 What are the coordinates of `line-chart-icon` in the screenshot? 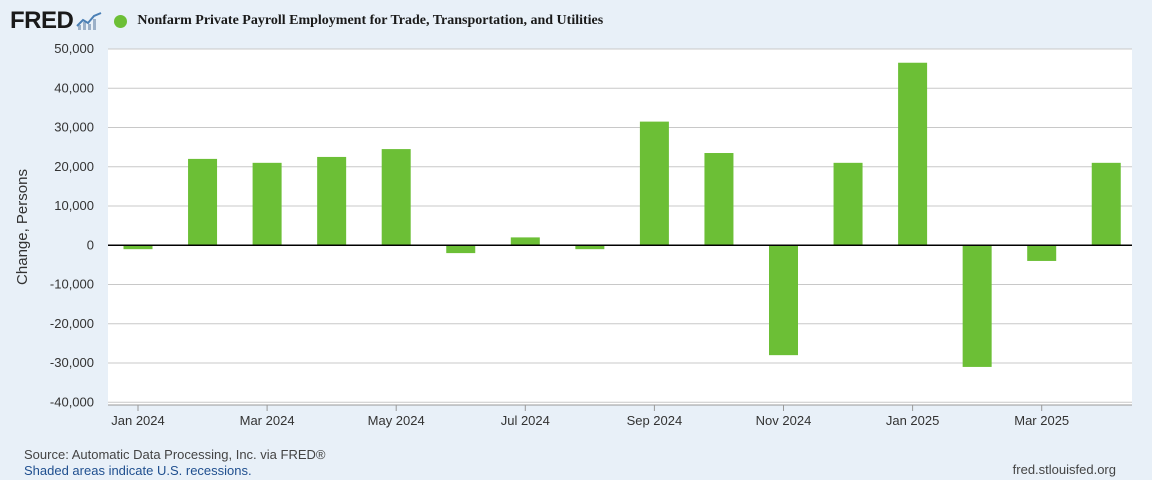 It's located at (89, 21).